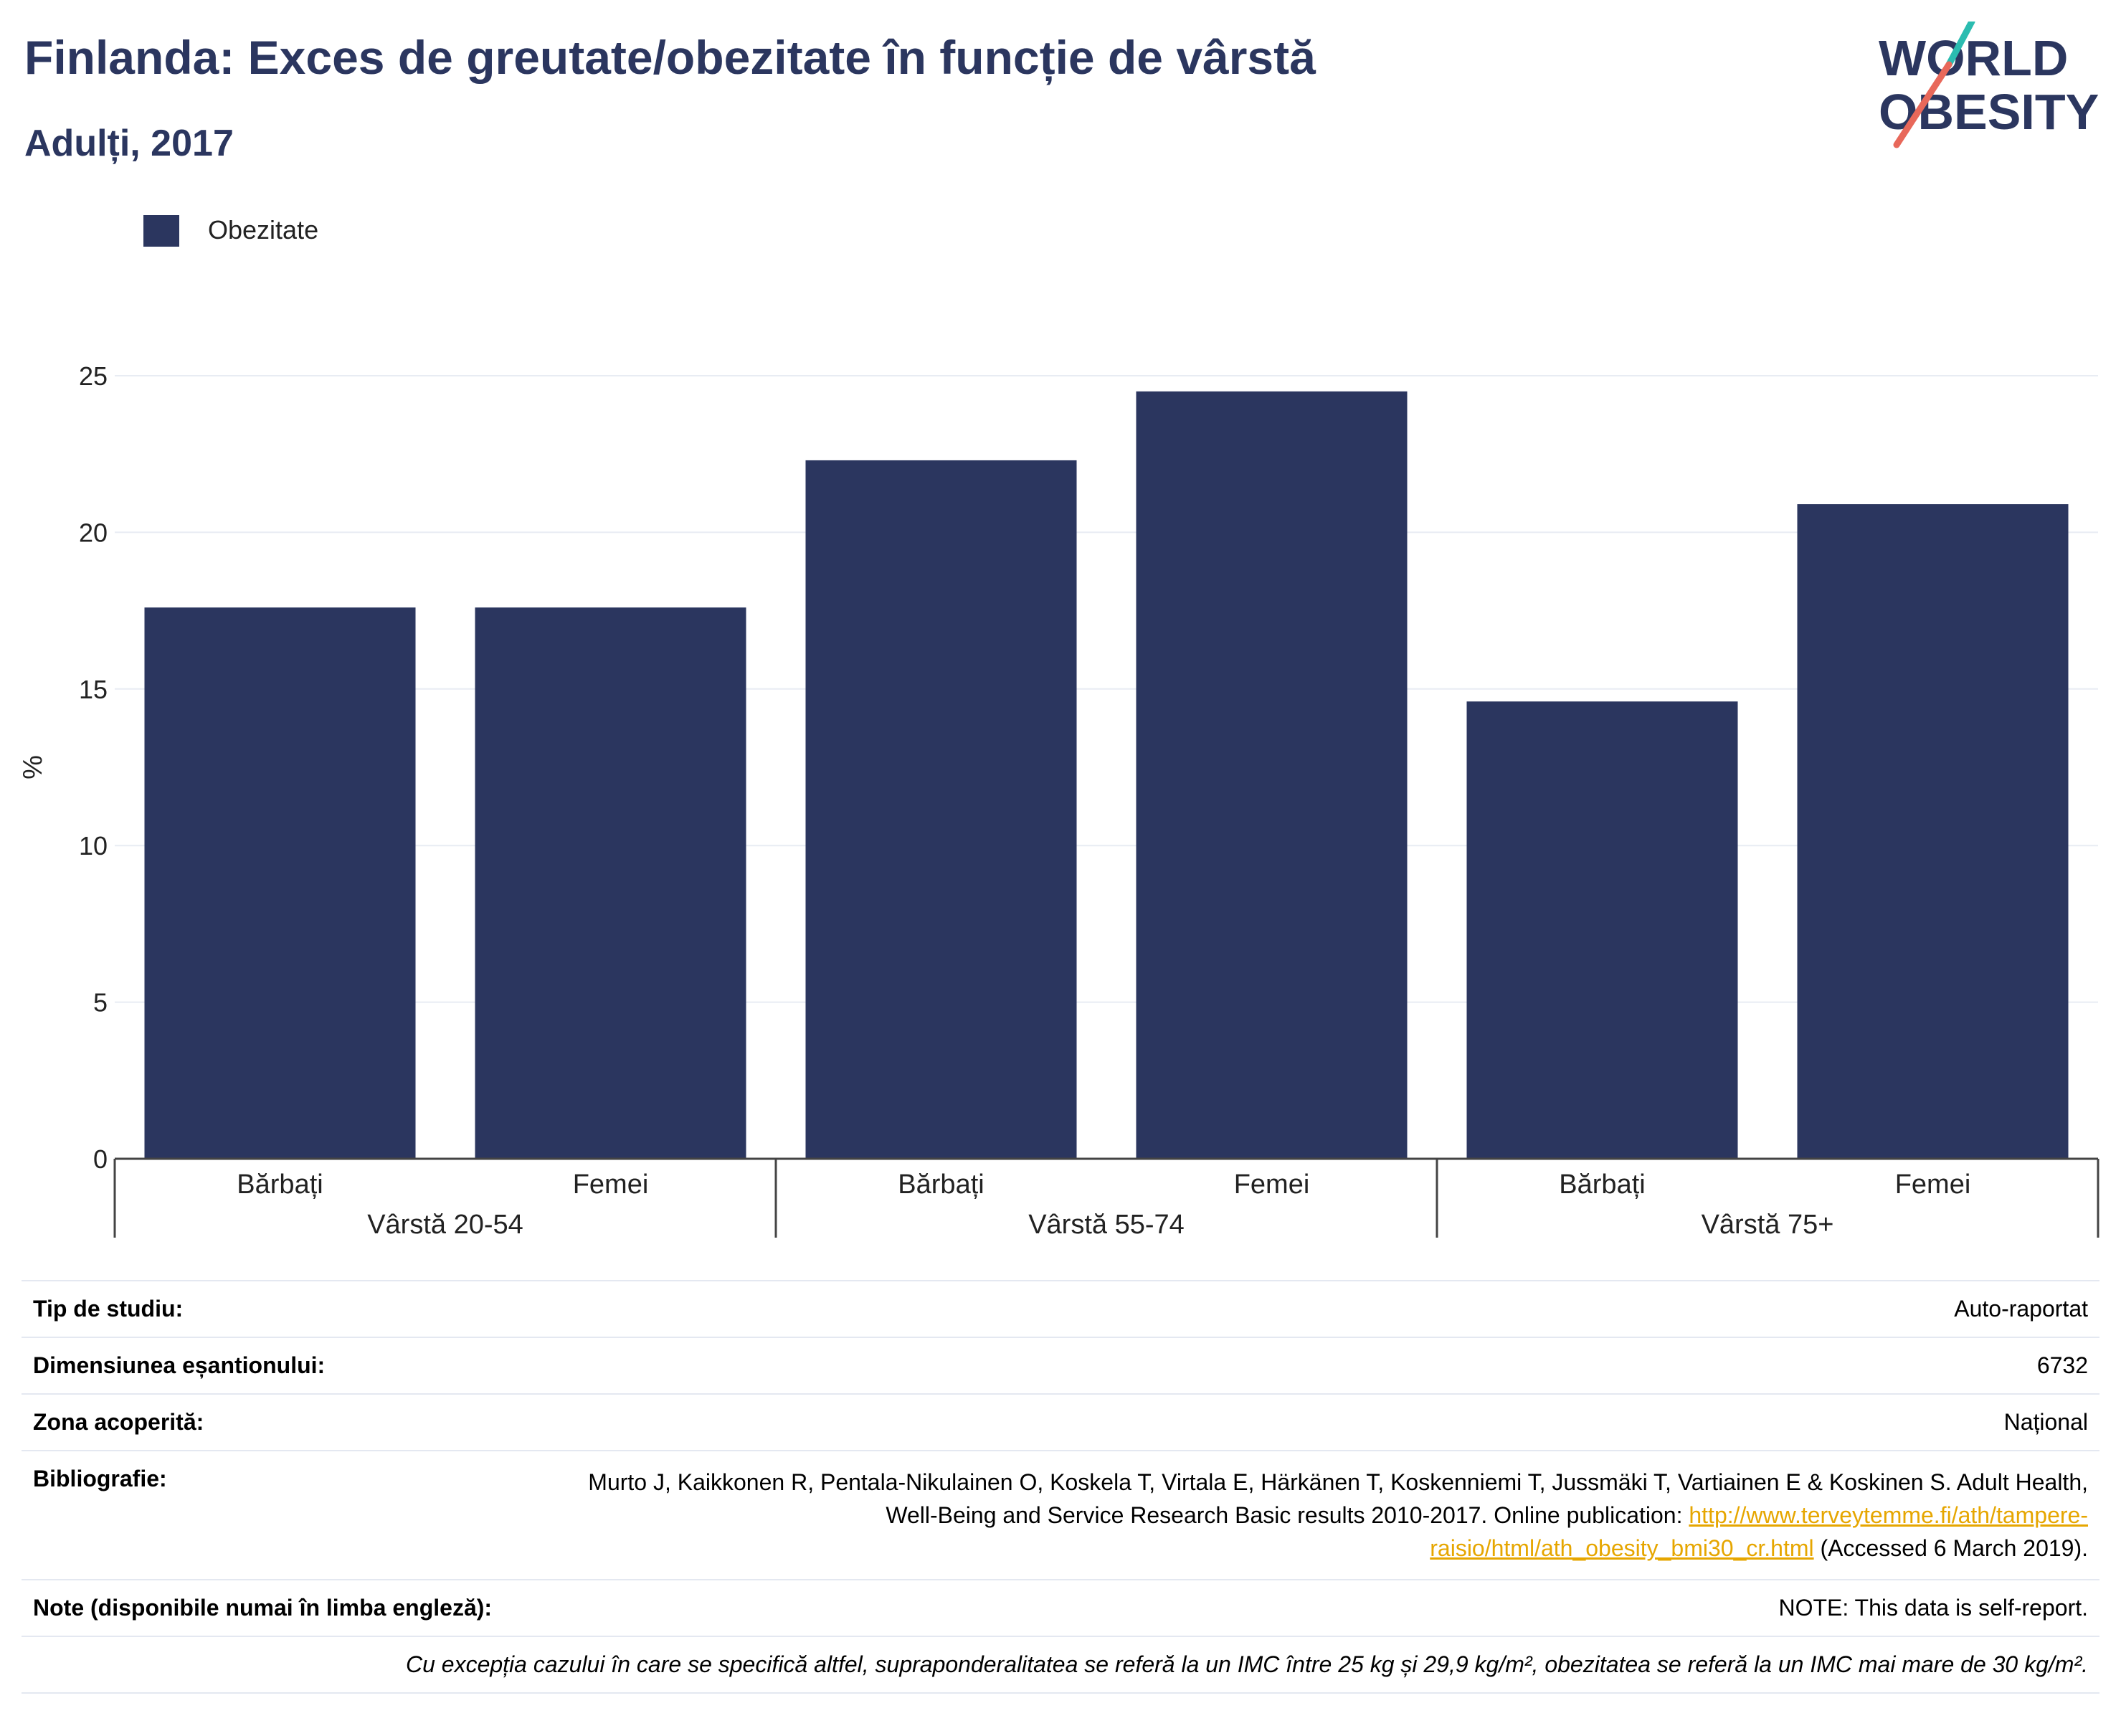  Describe the element at coordinates (1922, 104) in the screenshot. I see `logo-slash-coral` at that location.